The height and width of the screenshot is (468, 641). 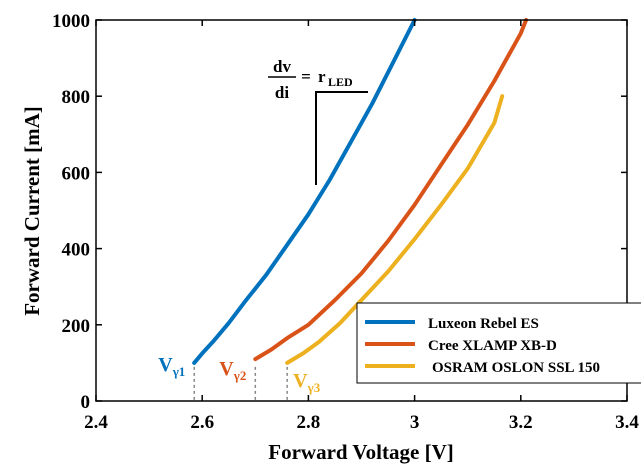 What do you see at coordinates (340, 82) in the screenshot?
I see `slope-r-sub: LED` at bounding box center [340, 82].